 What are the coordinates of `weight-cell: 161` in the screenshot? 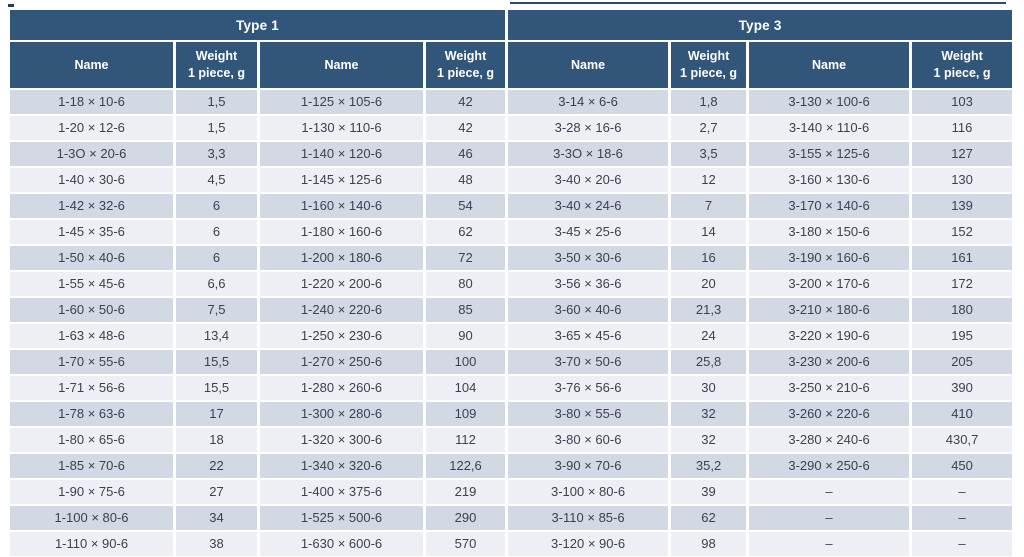 It's located at (962, 258).